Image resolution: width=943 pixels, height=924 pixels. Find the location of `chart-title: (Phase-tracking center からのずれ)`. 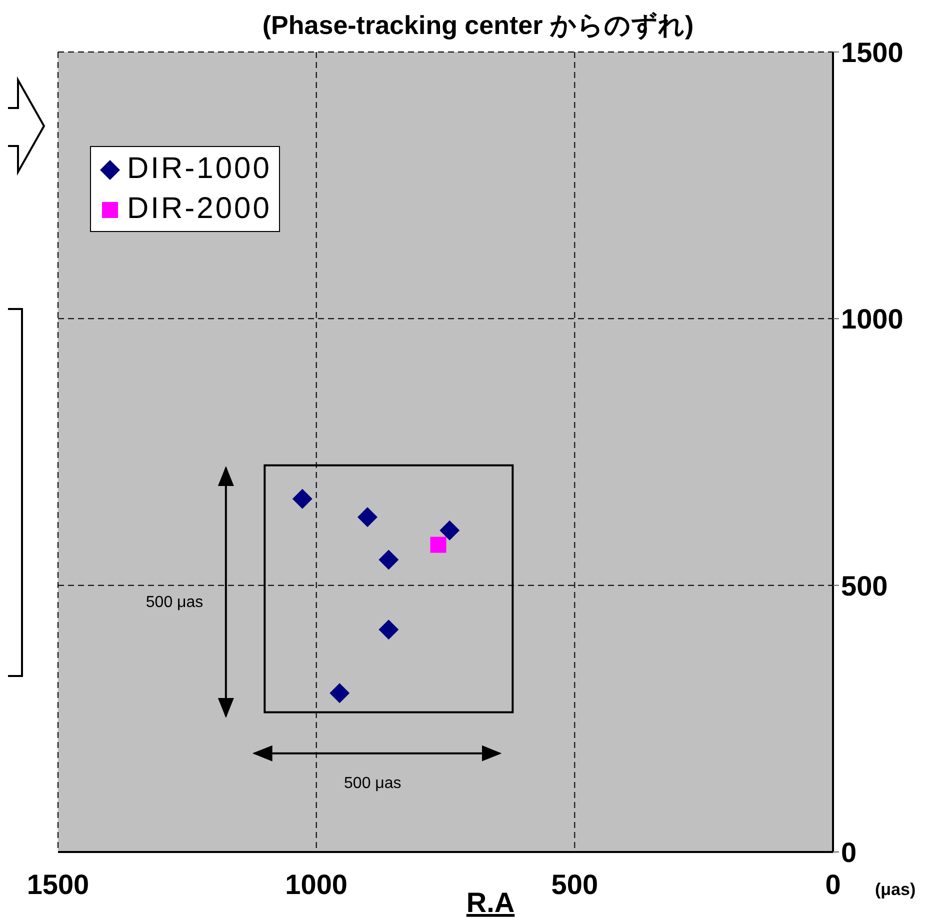

chart-title: (Phase-tracking center からのずれ) is located at coordinates (478, 25).